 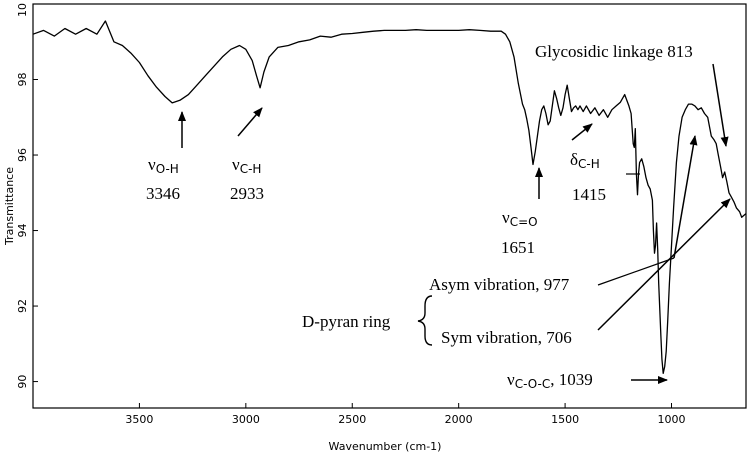 What do you see at coordinates (246, 419) in the screenshot?
I see `x-tick-label: 3000` at bounding box center [246, 419].